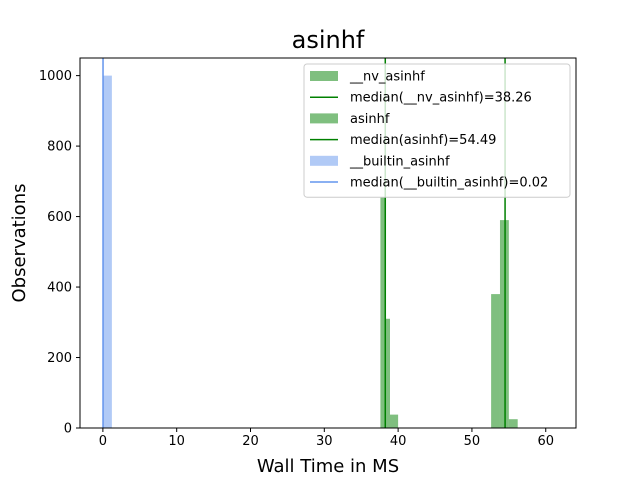 The image size is (640, 485). Describe the element at coordinates (324, 441) in the screenshot. I see `x-tick-label-3: 30` at that location.